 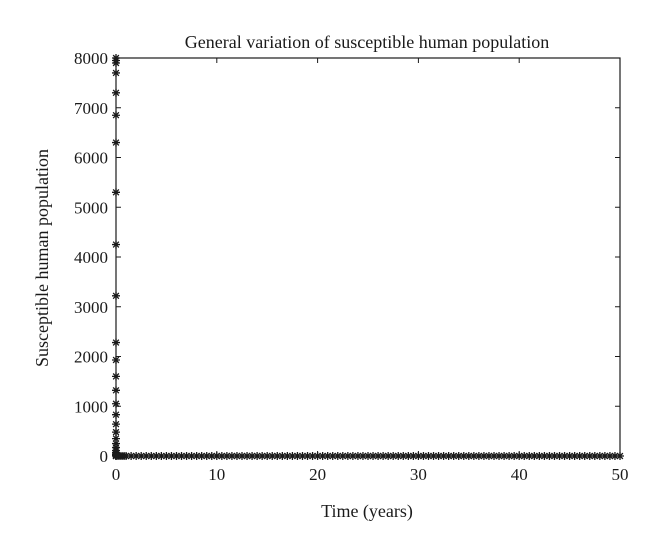 What do you see at coordinates (91, 406) in the screenshot?
I see `y-tick-label: 1000` at bounding box center [91, 406].